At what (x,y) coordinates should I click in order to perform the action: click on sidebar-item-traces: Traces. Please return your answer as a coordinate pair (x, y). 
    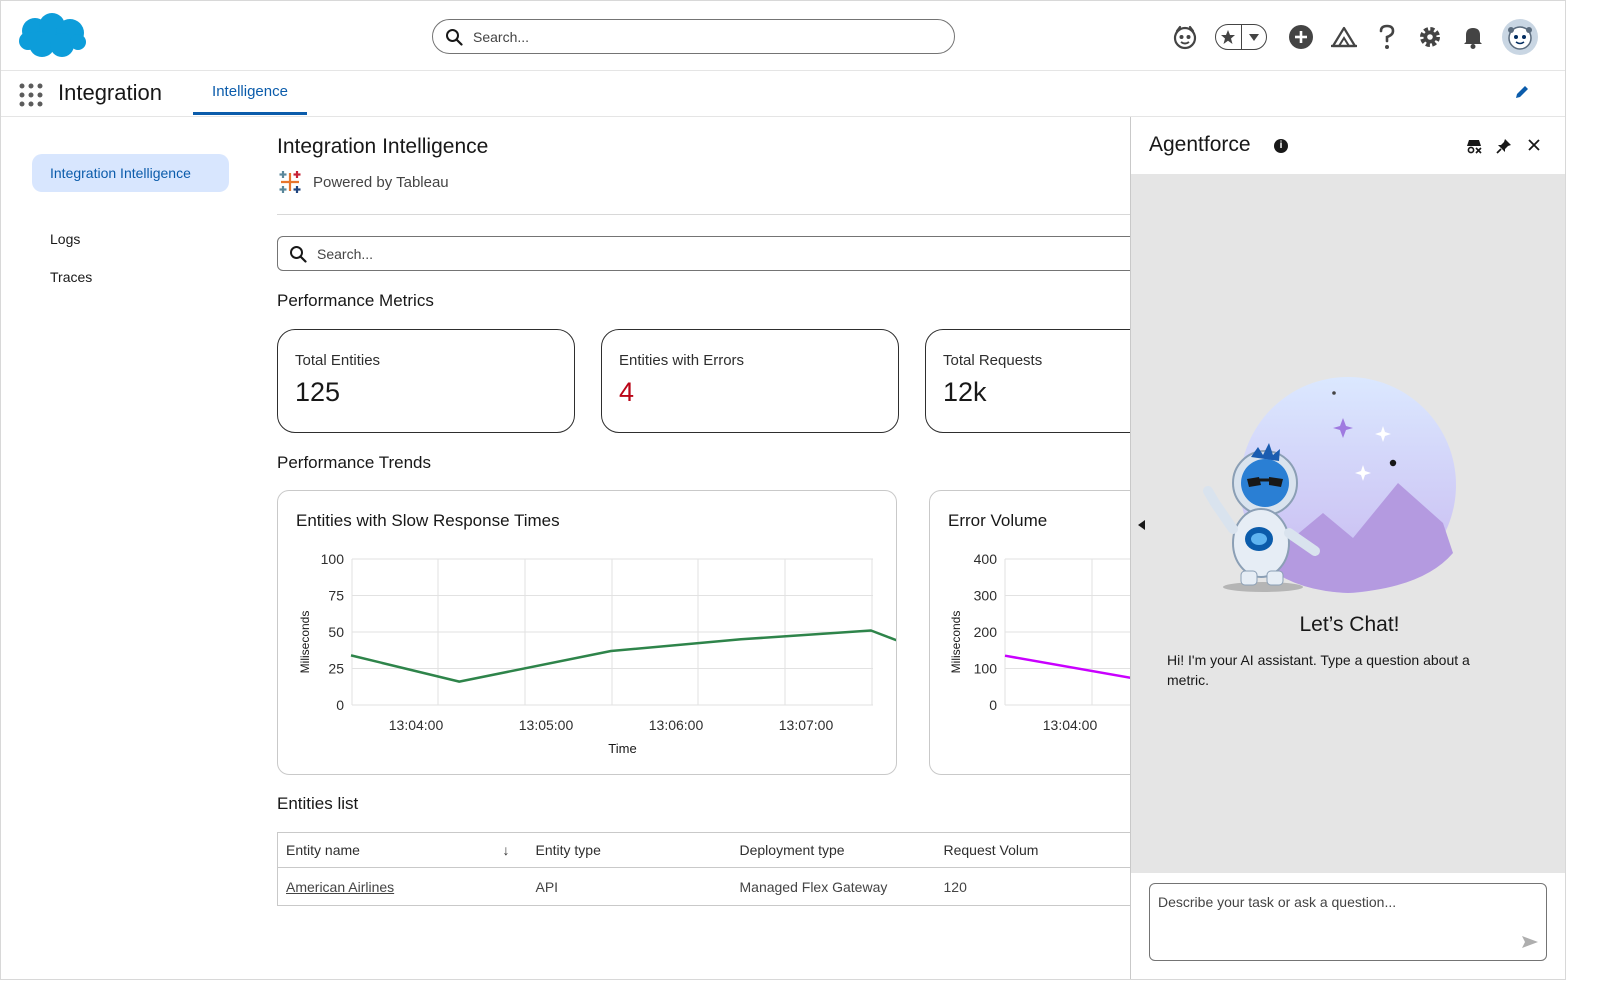
    Looking at the image, I should click on (71, 277).